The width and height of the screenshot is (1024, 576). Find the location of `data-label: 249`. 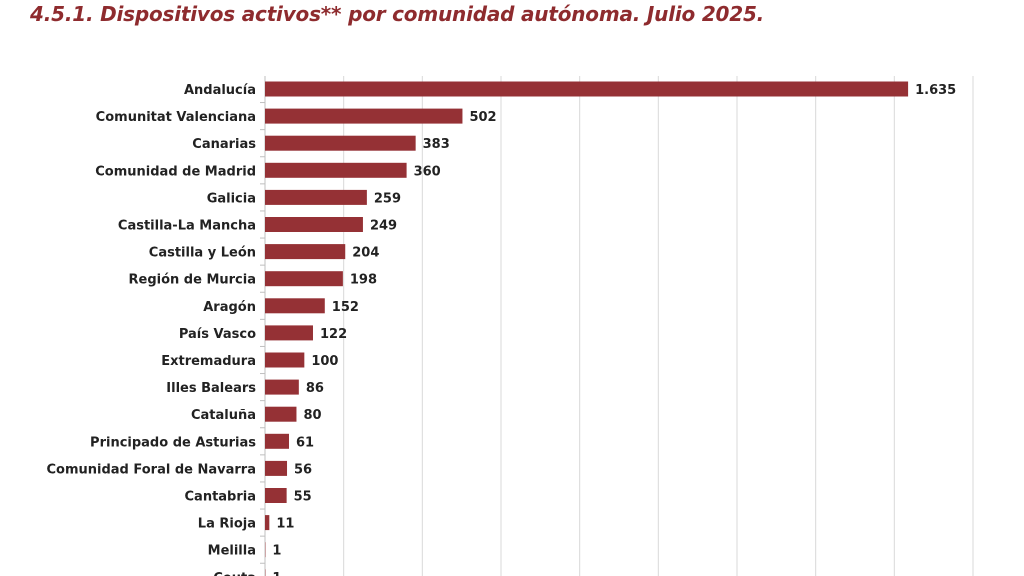

data-label: 249 is located at coordinates (383, 226).